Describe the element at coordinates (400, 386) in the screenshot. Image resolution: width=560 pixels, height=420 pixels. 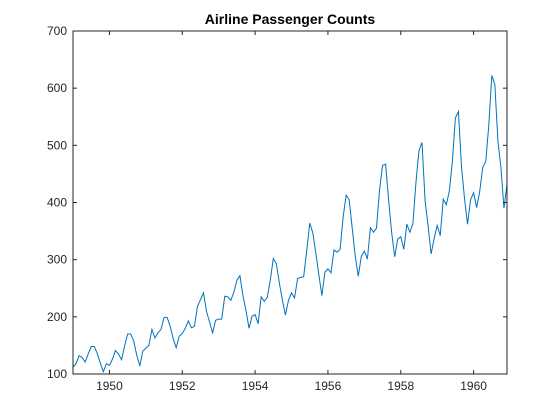
I see `x-tick-label: 1958` at that location.